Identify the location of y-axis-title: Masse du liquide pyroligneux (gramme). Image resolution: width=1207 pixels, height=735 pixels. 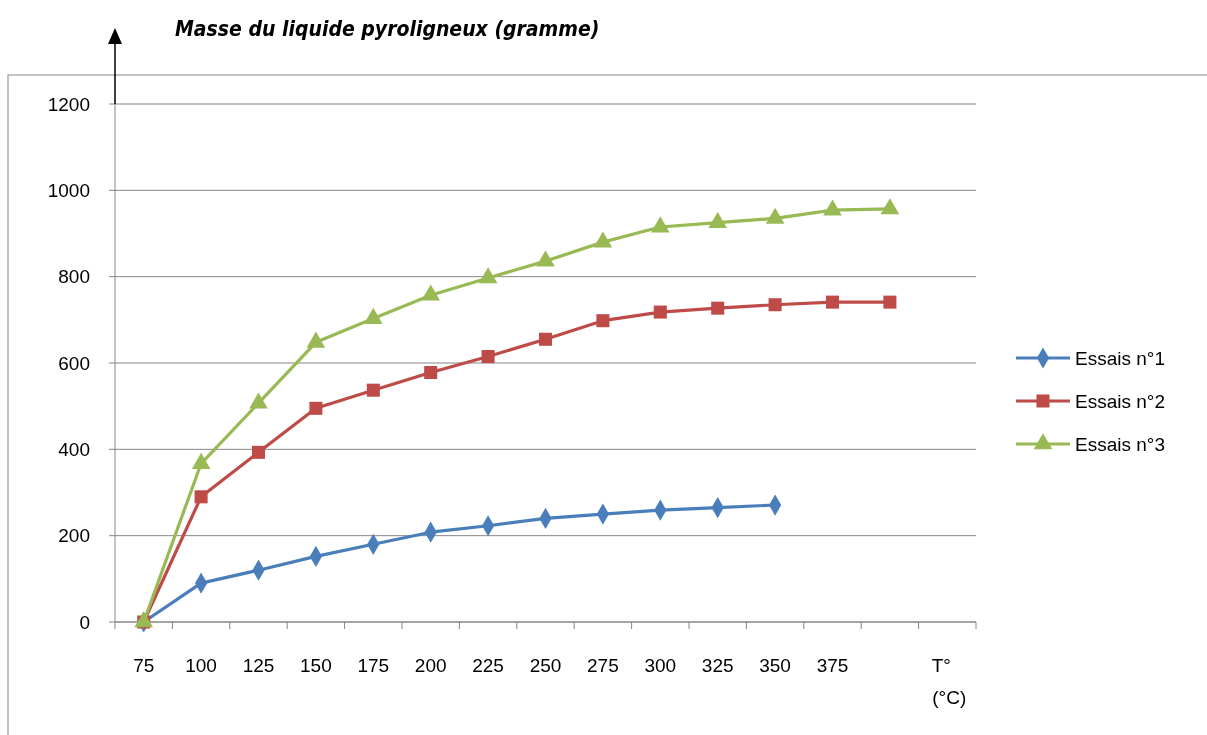
(387, 29).